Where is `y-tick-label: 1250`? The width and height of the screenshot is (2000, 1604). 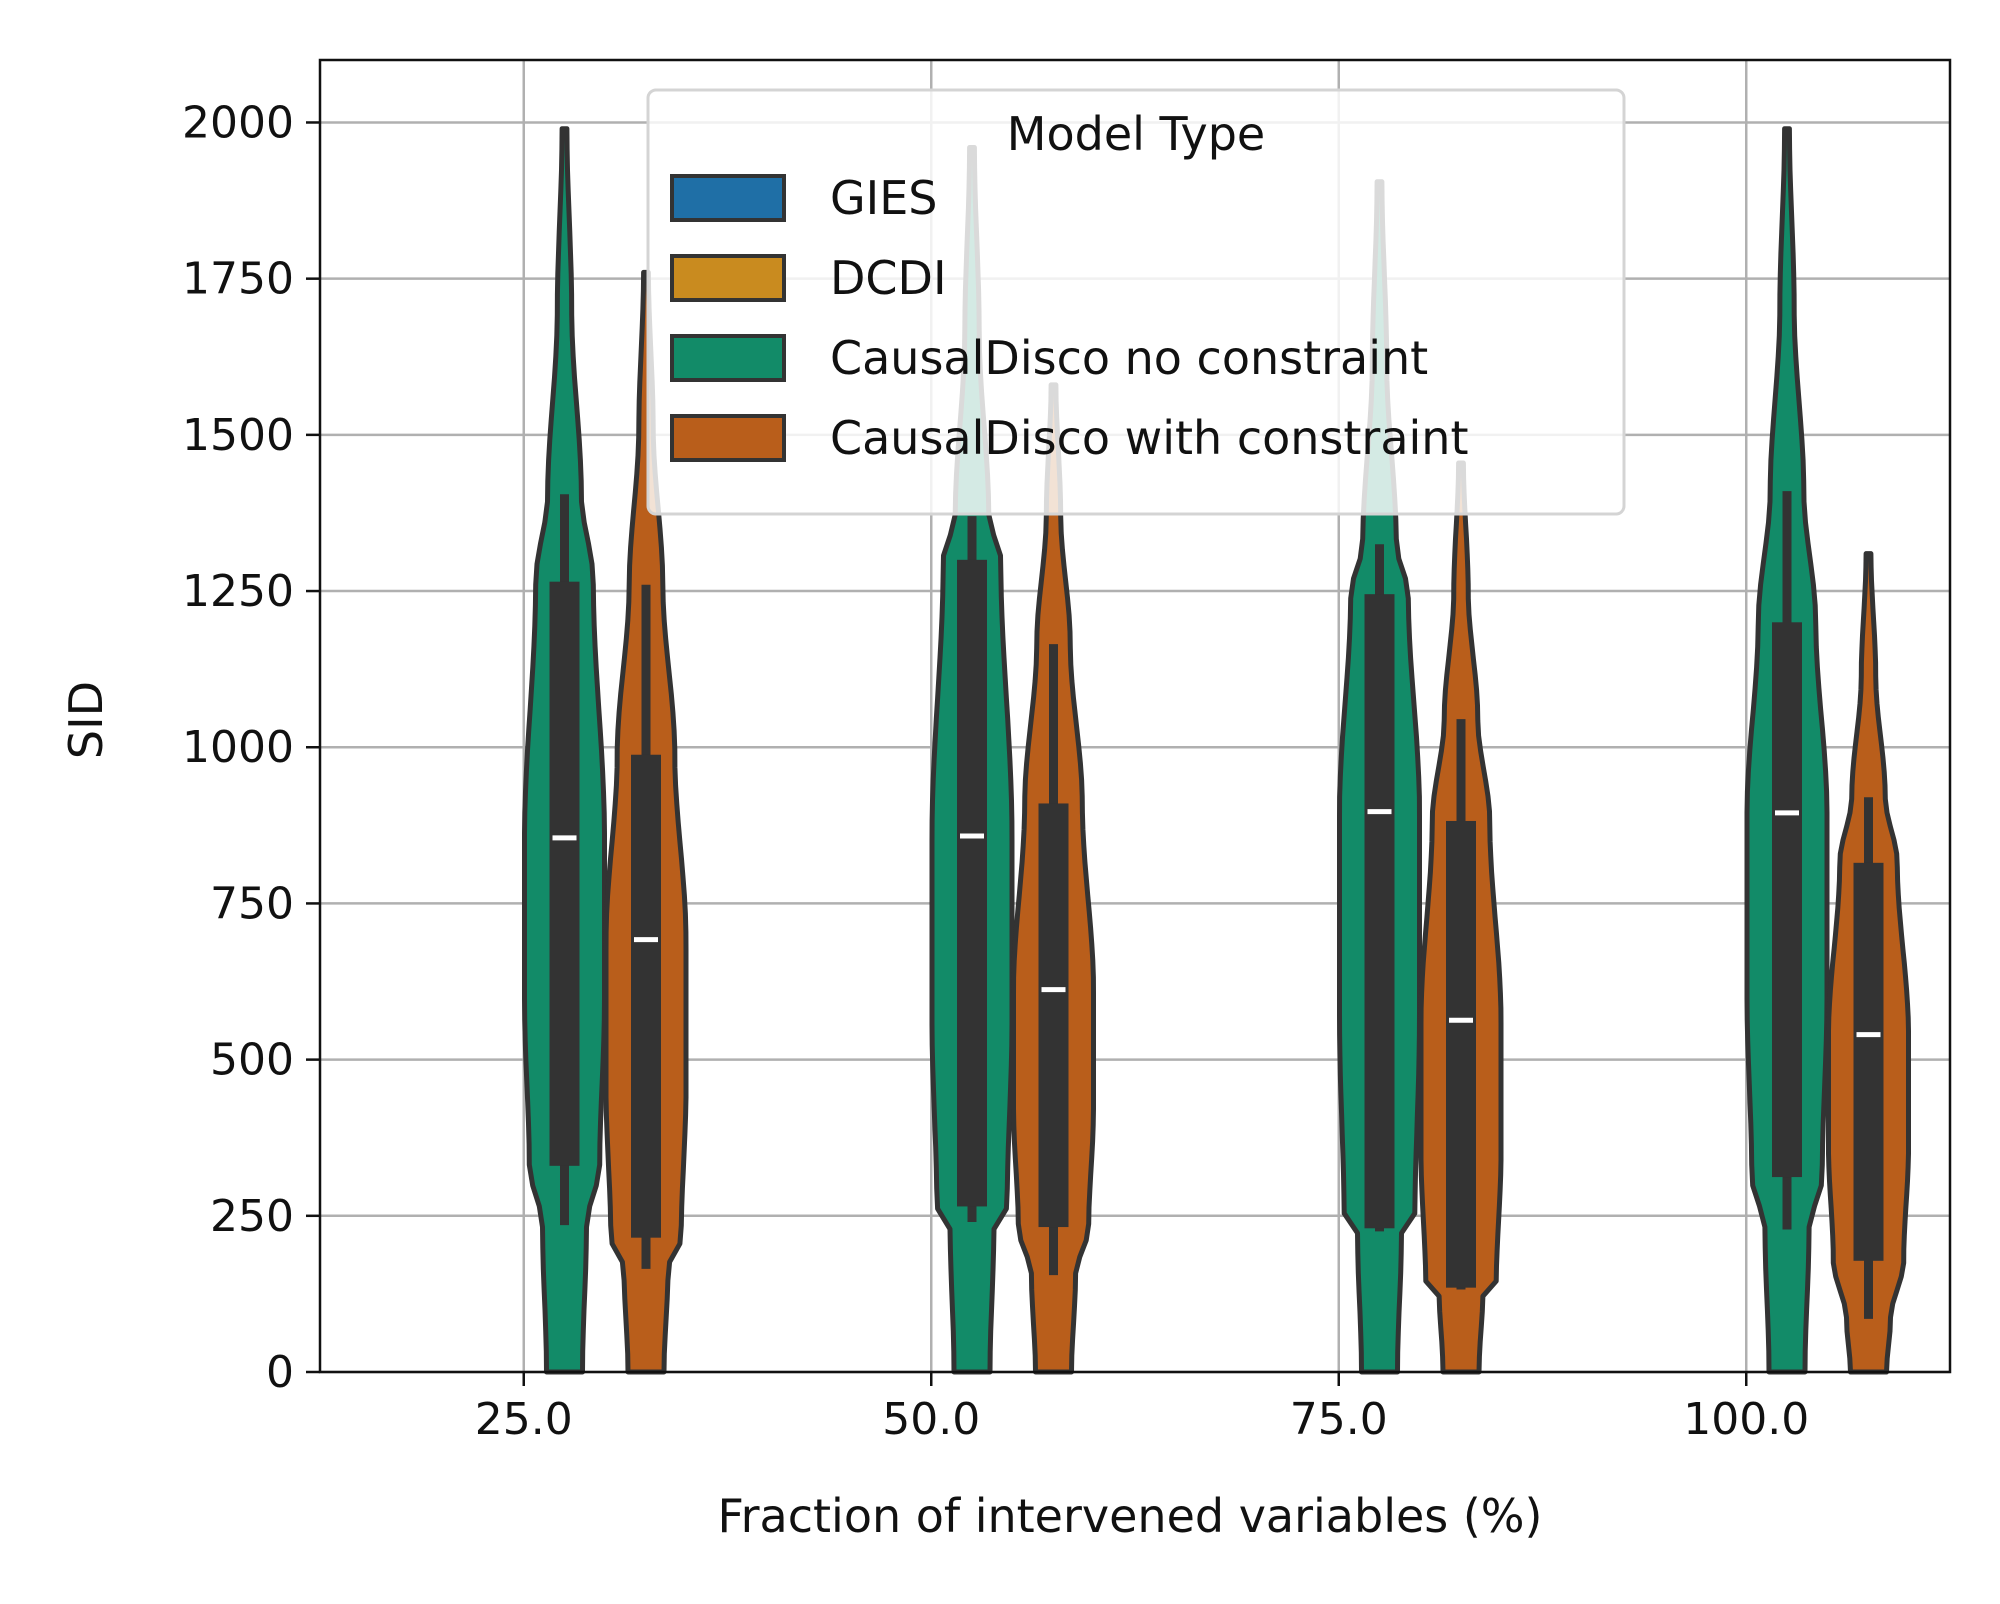
y-tick-label: 1250 is located at coordinates (238, 591).